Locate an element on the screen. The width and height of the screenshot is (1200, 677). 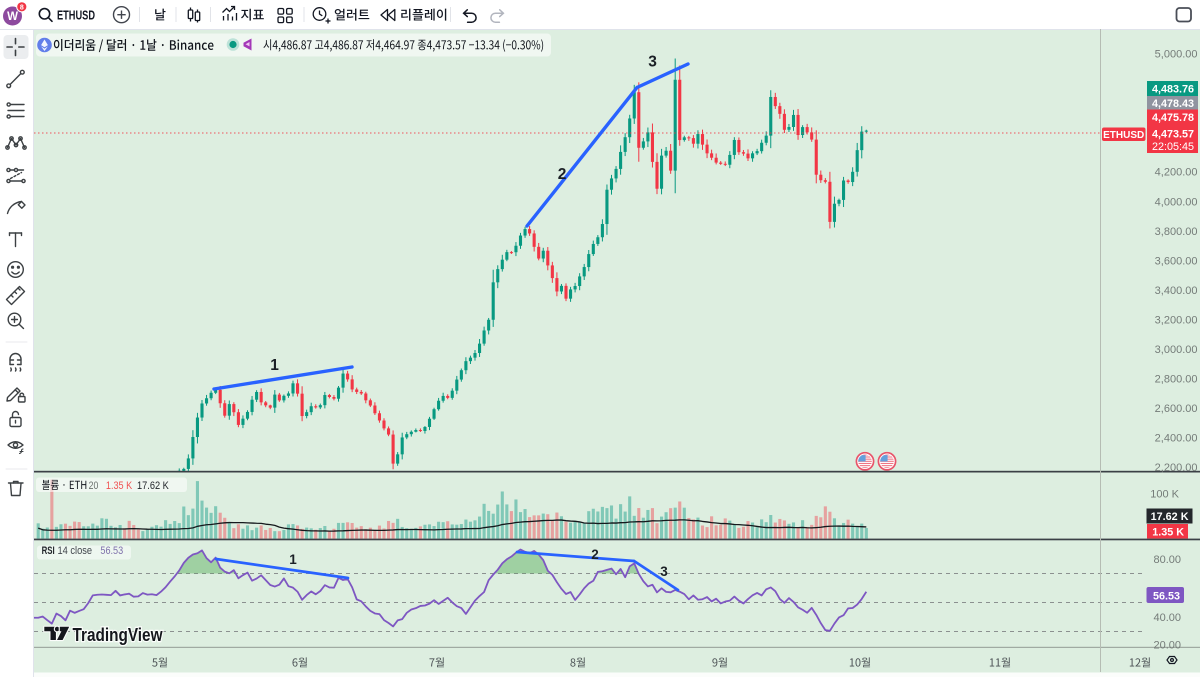
svg-text: 2,800.00 is located at coordinates (1176, 380).